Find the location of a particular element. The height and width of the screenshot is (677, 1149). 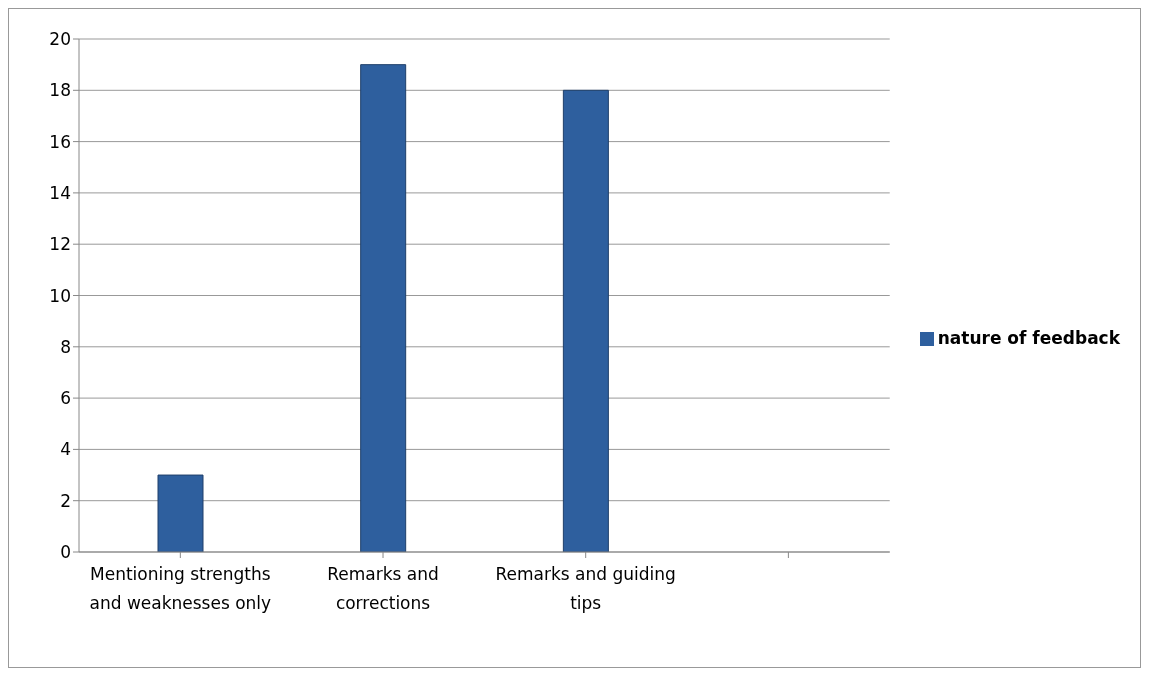

y-tick-label: 12 is located at coordinates (60, 244).